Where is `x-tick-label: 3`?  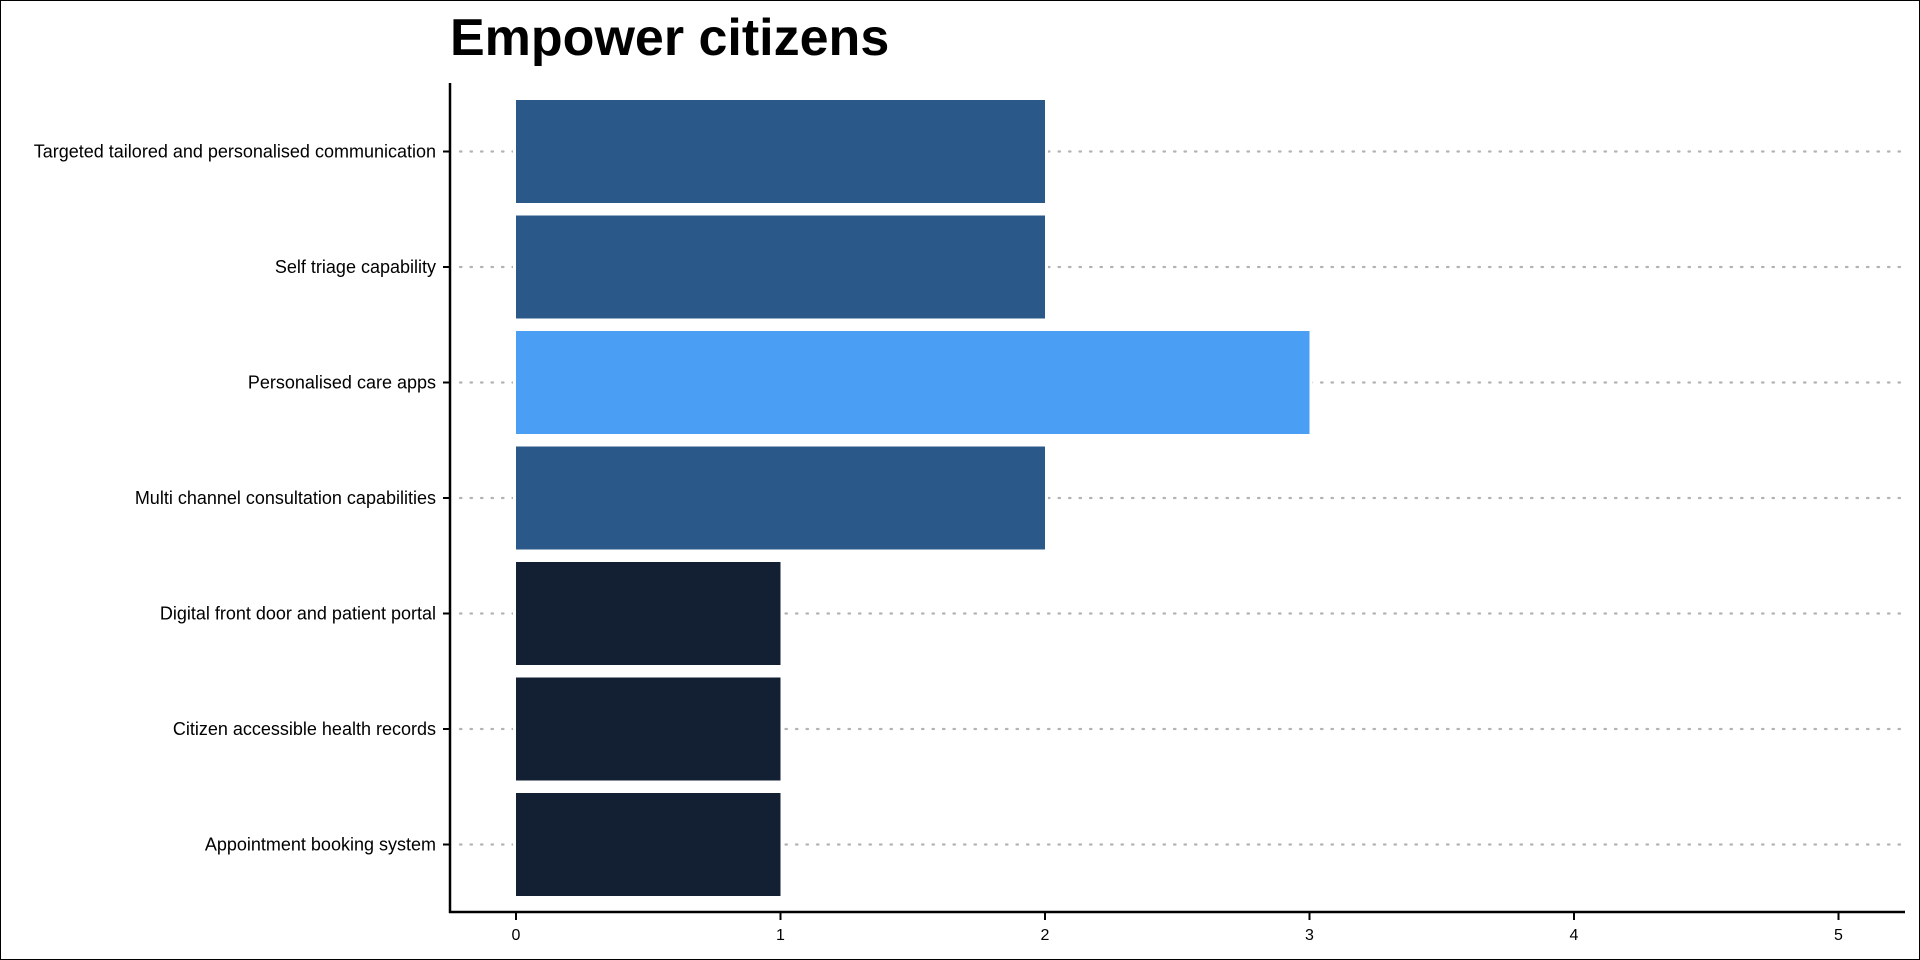 x-tick-label: 3 is located at coordinates (1309, 935).